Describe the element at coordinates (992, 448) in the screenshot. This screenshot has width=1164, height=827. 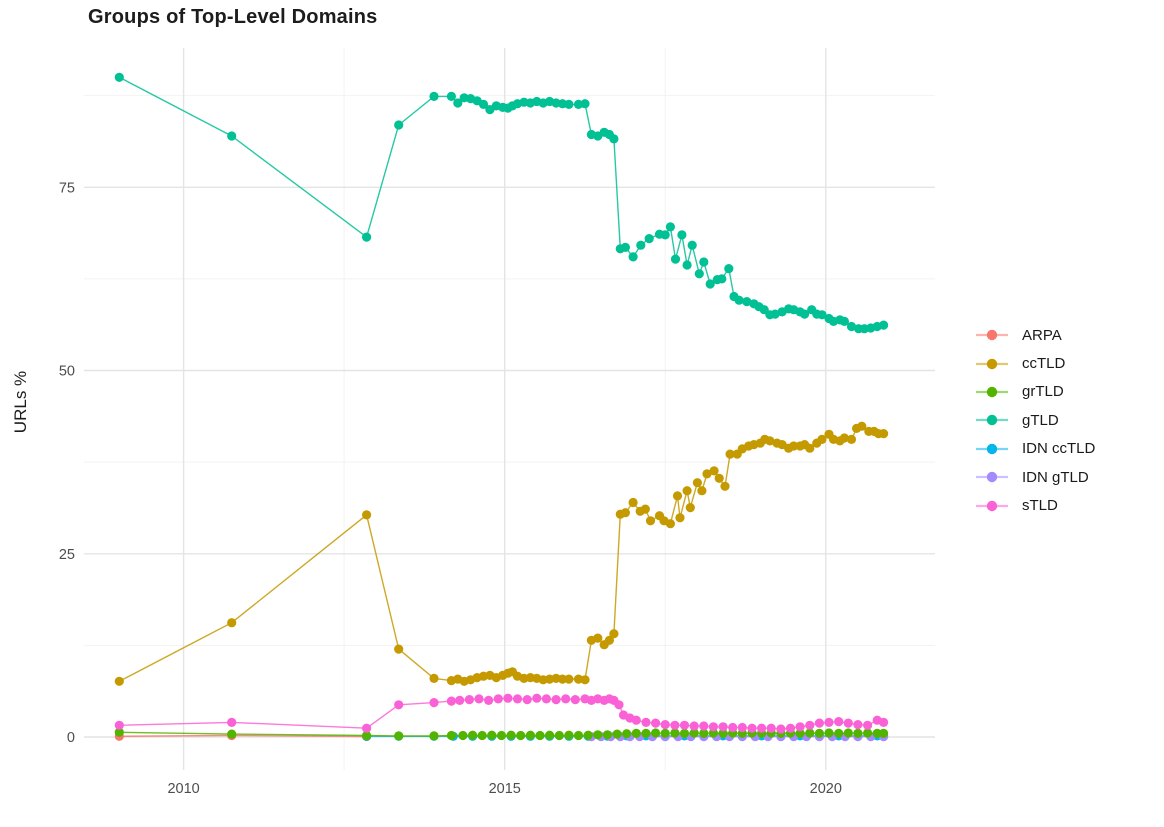
I see `legend-key-idn-cctld` at that location.